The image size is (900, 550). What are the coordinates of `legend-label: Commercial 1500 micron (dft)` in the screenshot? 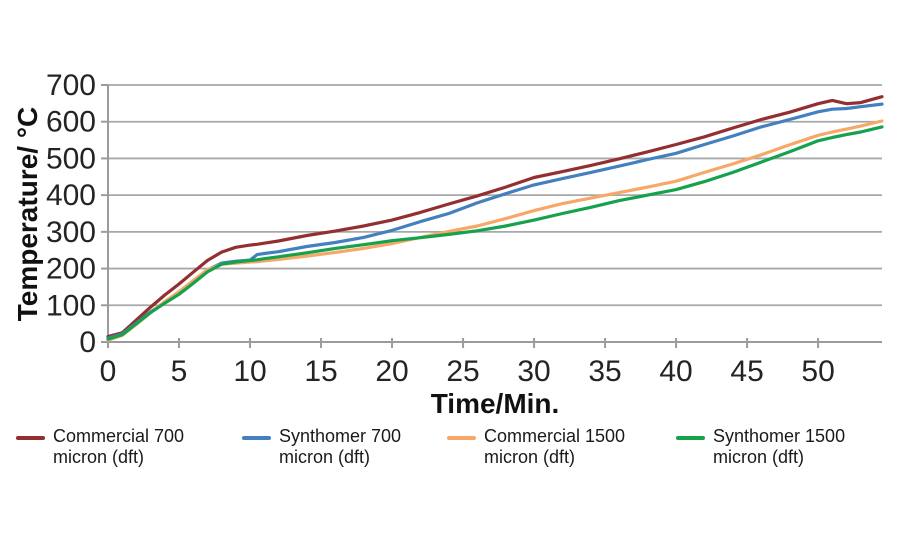 It's located at (555, 446).